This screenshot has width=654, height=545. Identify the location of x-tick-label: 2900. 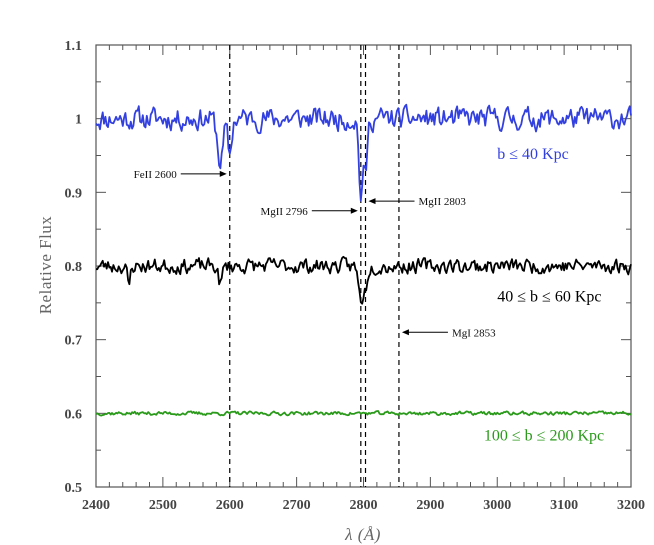
(430, 505).